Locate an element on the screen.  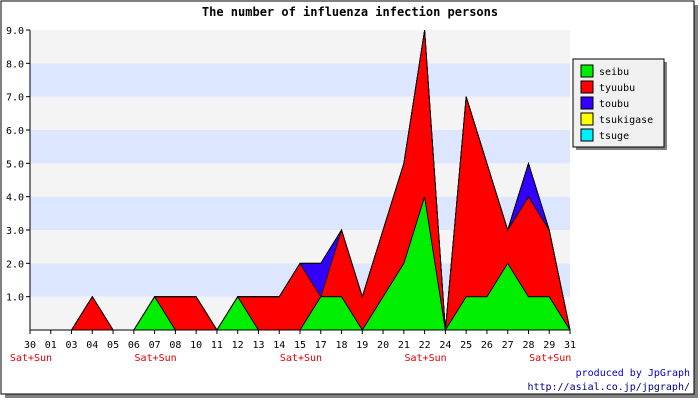
legend-label-seibu: seibu is located at coordinates (614, 72).